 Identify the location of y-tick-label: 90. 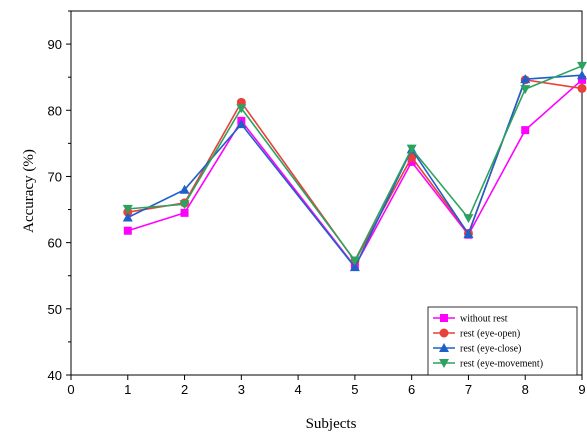
(55, 44).